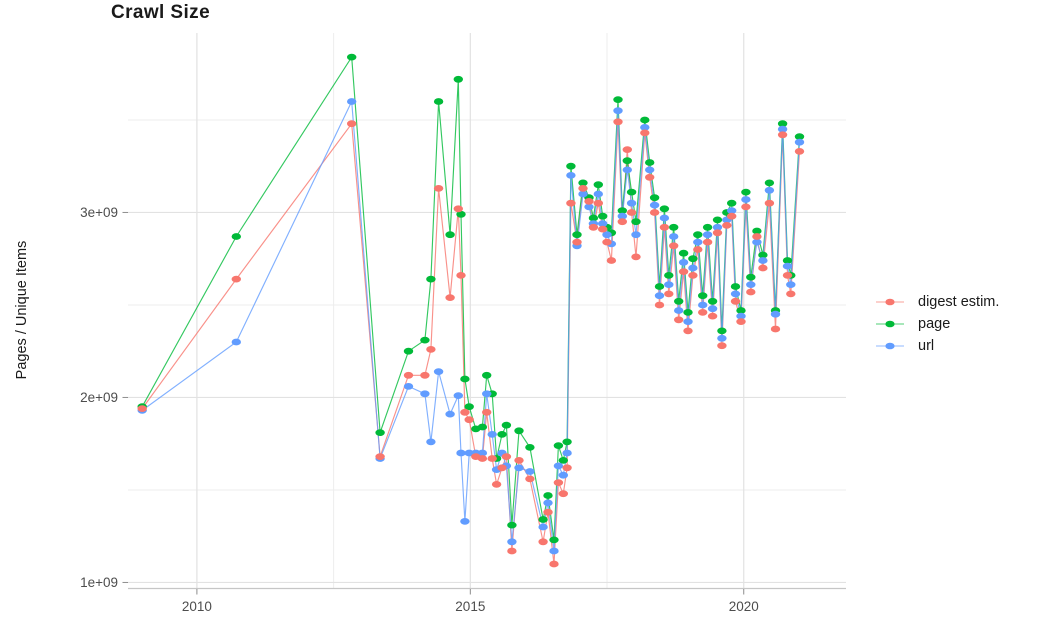  I want to click on x-tick-label: 2010, so click(197, 606).